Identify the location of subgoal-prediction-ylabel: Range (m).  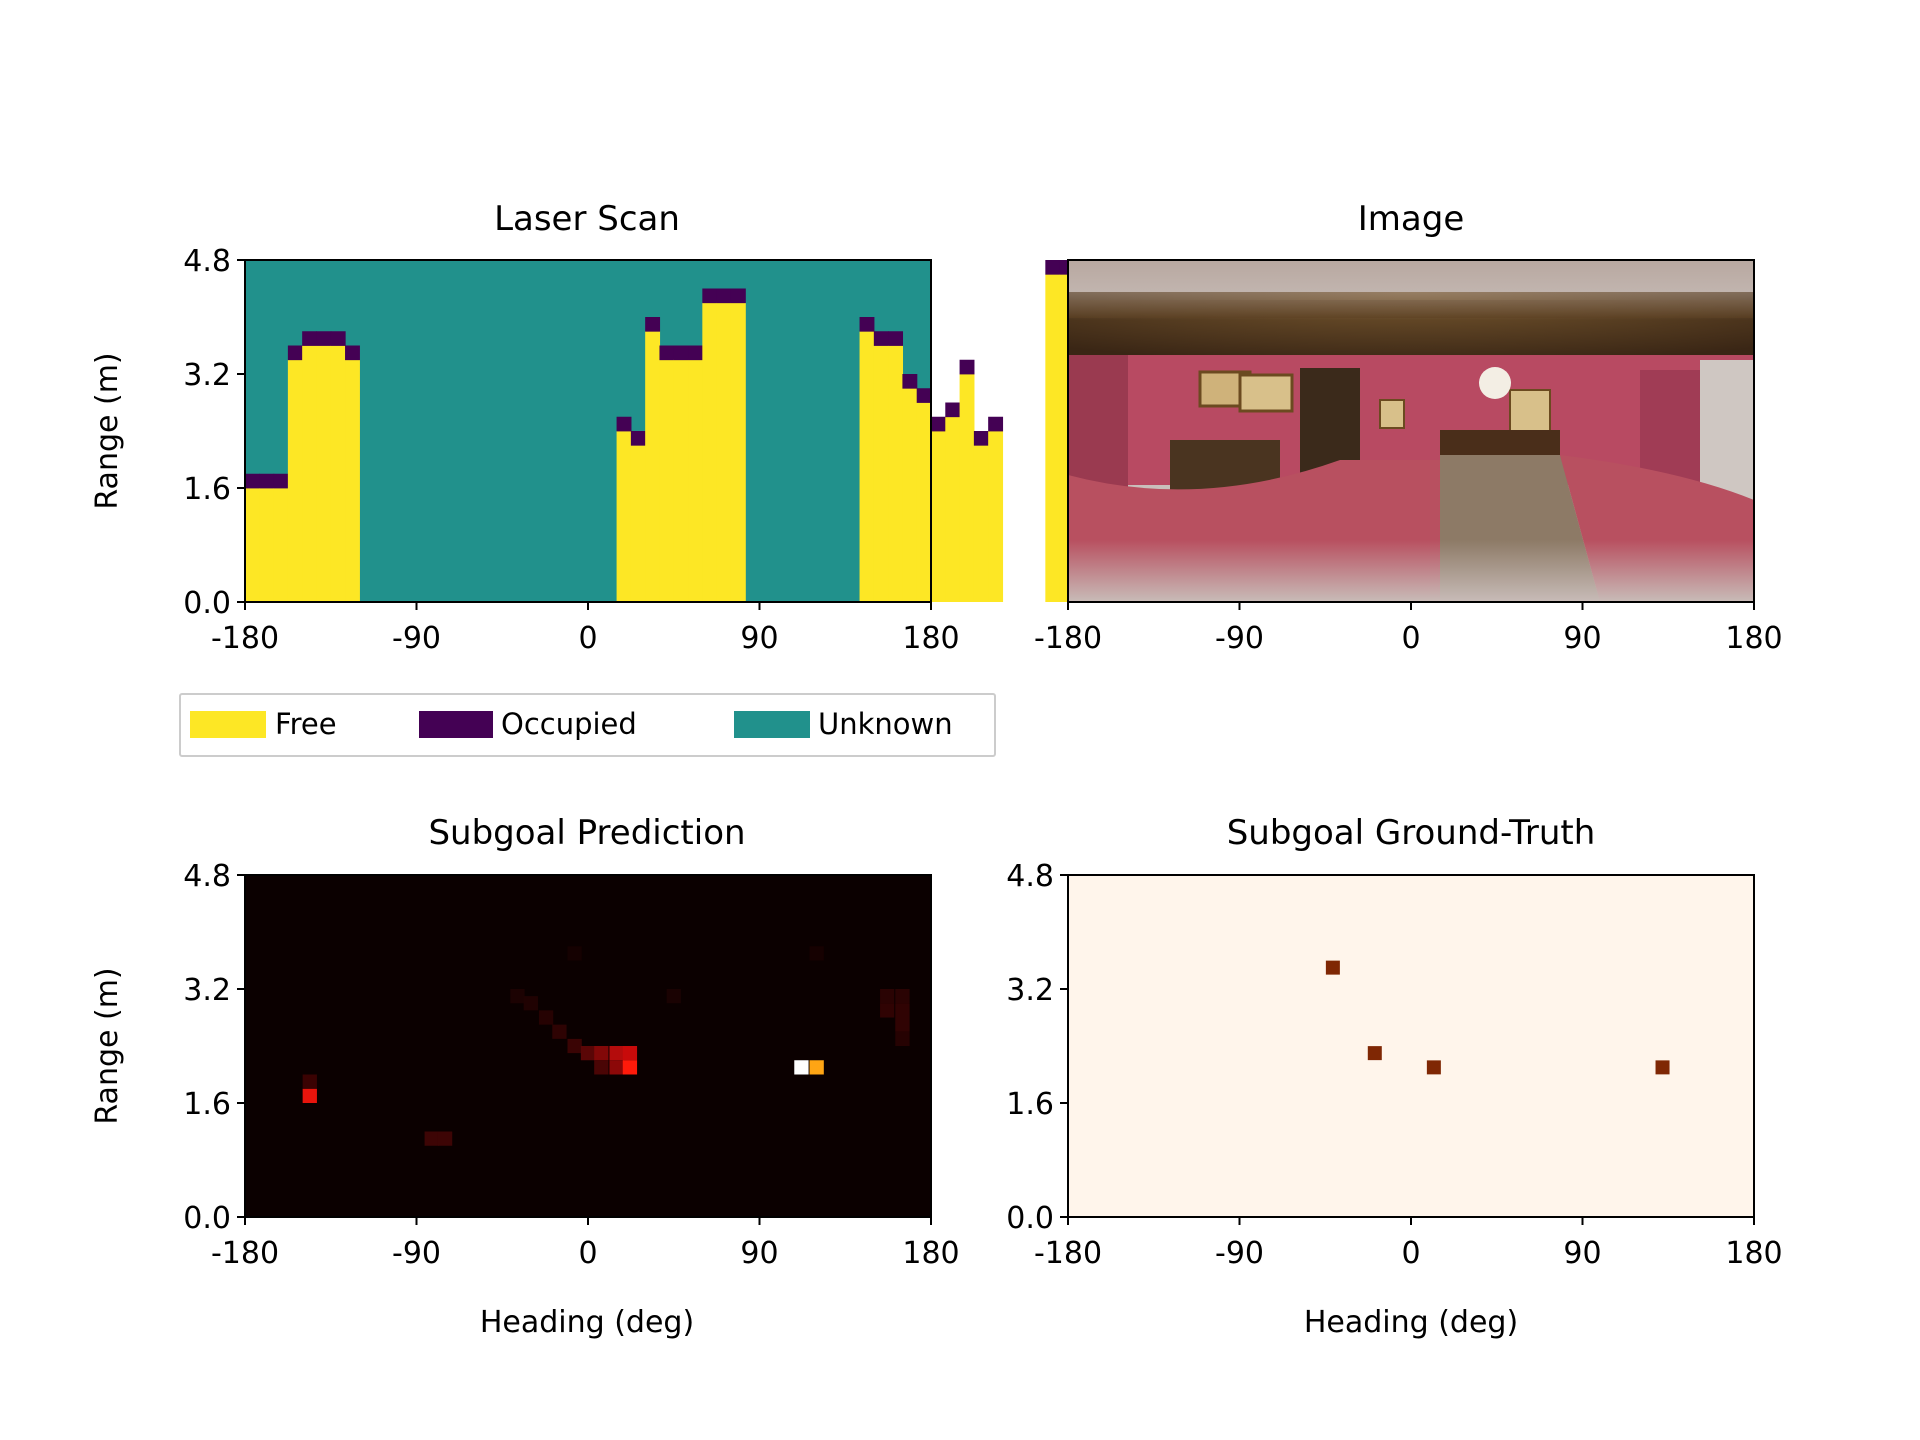
(107, 1045).